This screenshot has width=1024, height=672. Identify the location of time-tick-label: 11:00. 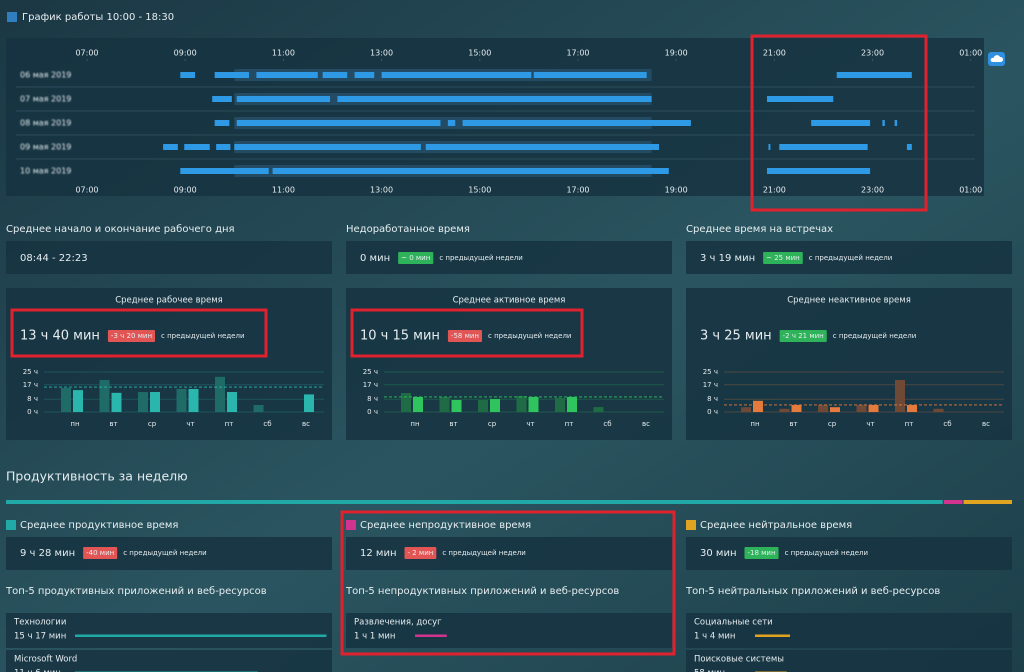
(283, 190).